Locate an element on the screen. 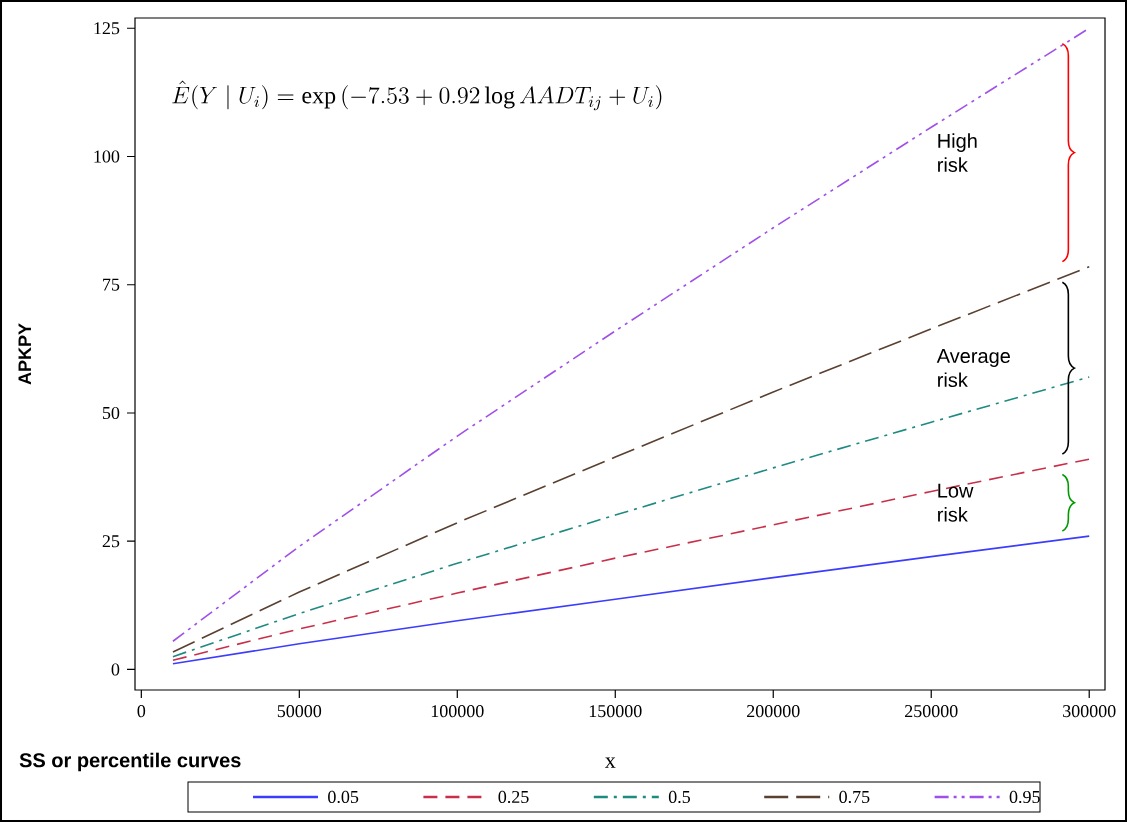 Image resolution: width=1127 pixels, height=822 pixels. x-tick-label: 0 is located at coordinates (141, 711).